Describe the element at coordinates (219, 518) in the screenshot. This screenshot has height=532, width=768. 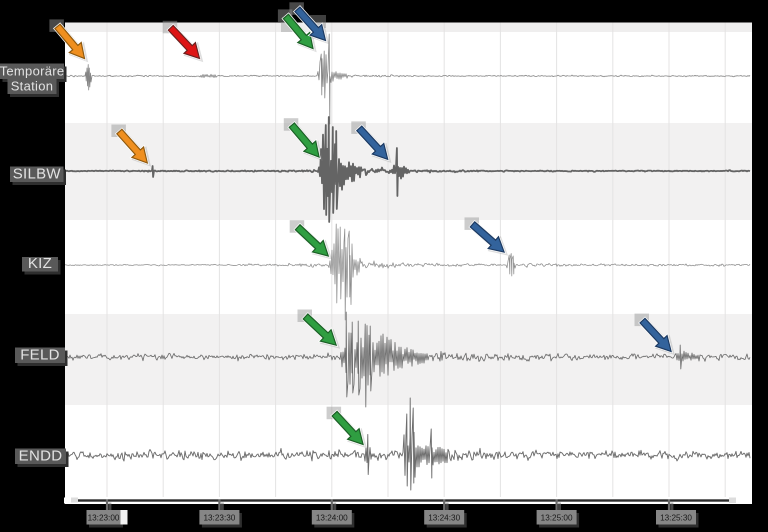
I see `svg-text: 13:23:30` at that location.